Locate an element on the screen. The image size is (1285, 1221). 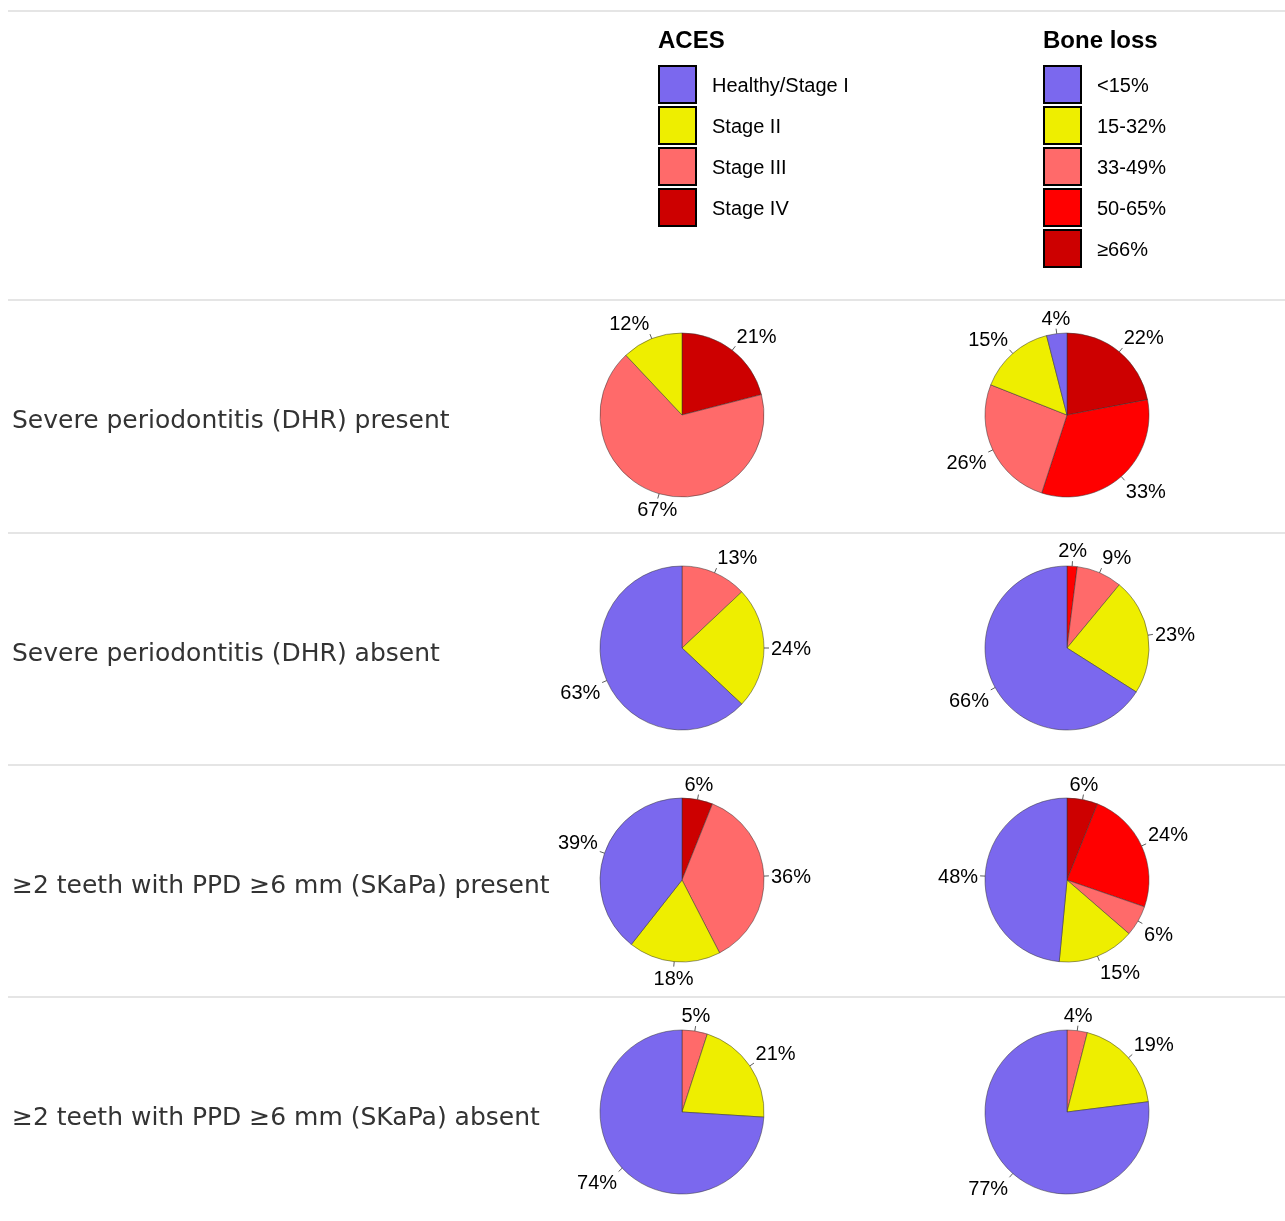
legend-title: ACES is located at coordinates (691, 39).